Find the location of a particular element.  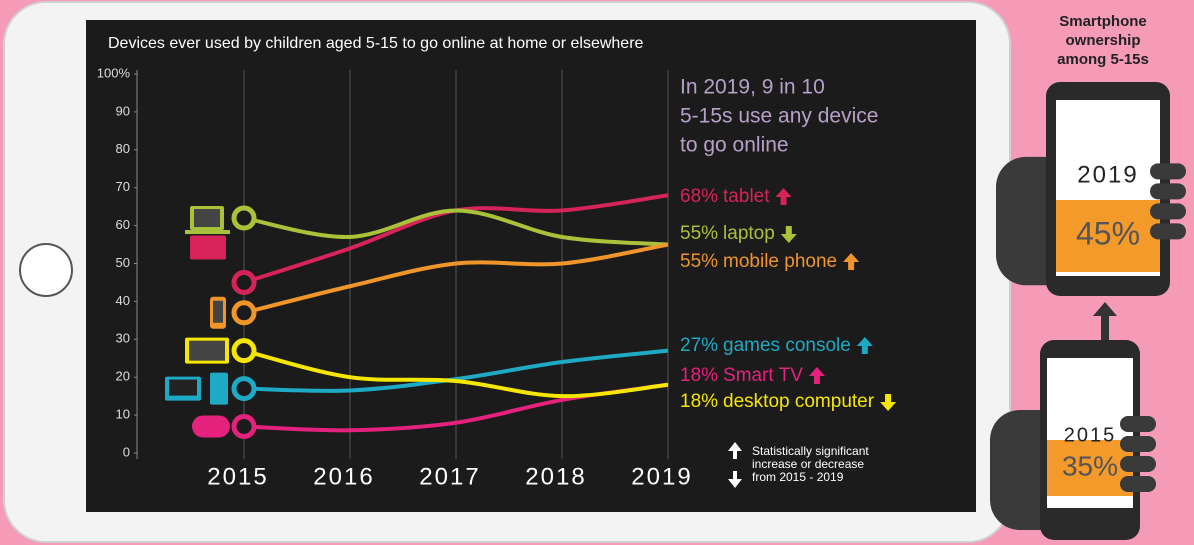

y-tick-label: 10 is located at coordinates (123, 414).